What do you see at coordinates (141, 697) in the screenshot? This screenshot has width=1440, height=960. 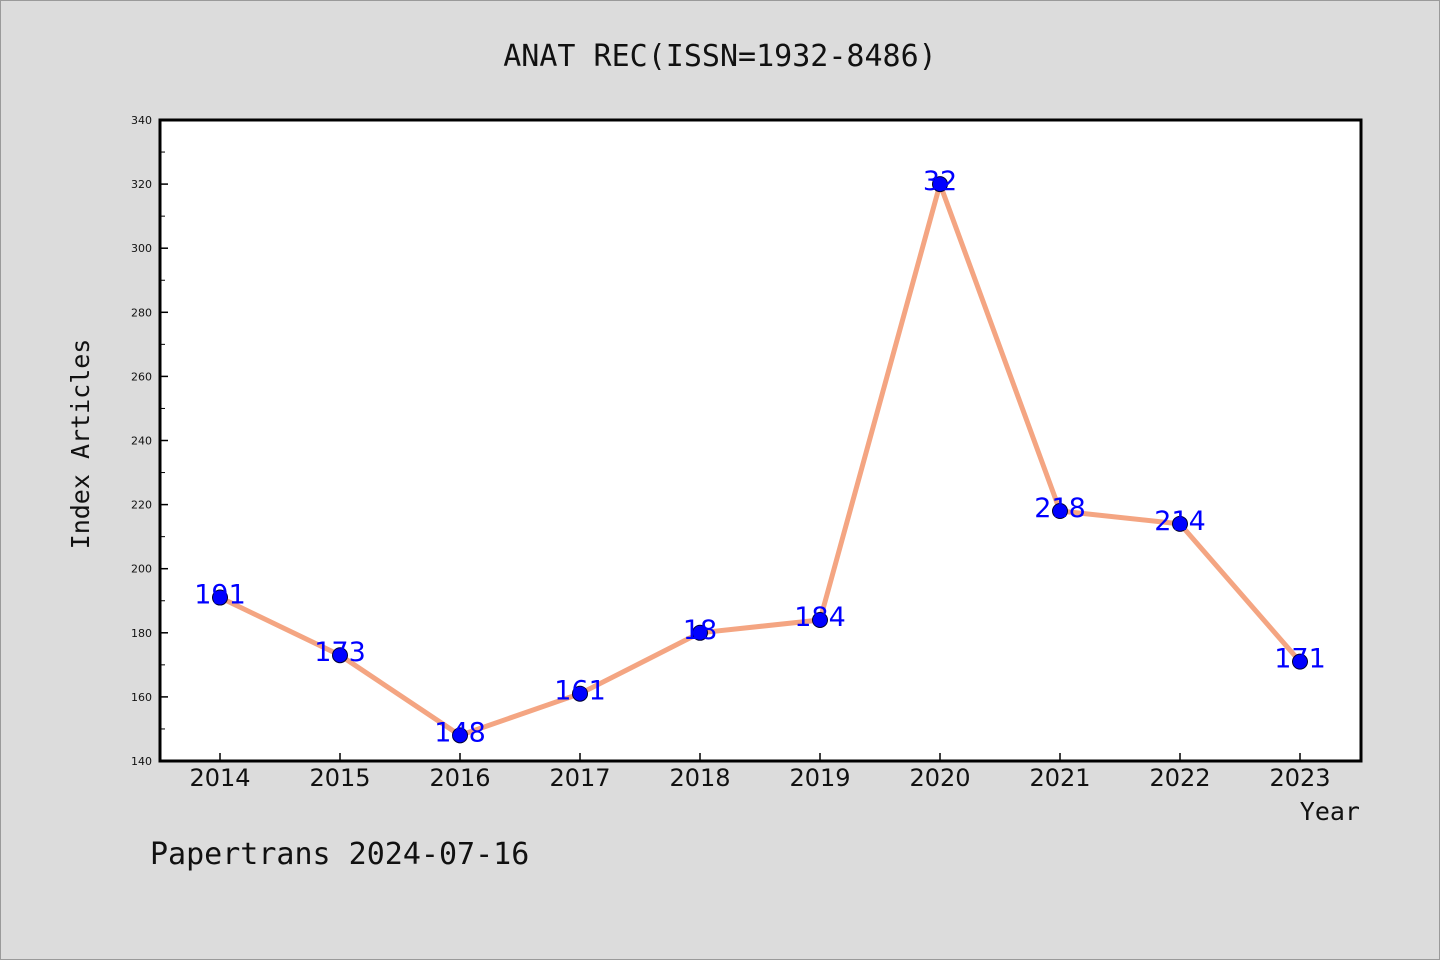 I see `y-tick-label: 160` at bounding box center [141, 697].